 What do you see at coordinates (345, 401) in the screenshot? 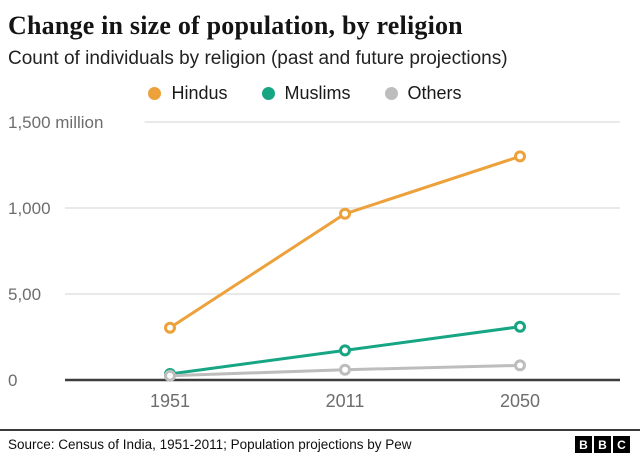
I see `x-tick-label-2011: 2011` at bounding box center [345, 401].